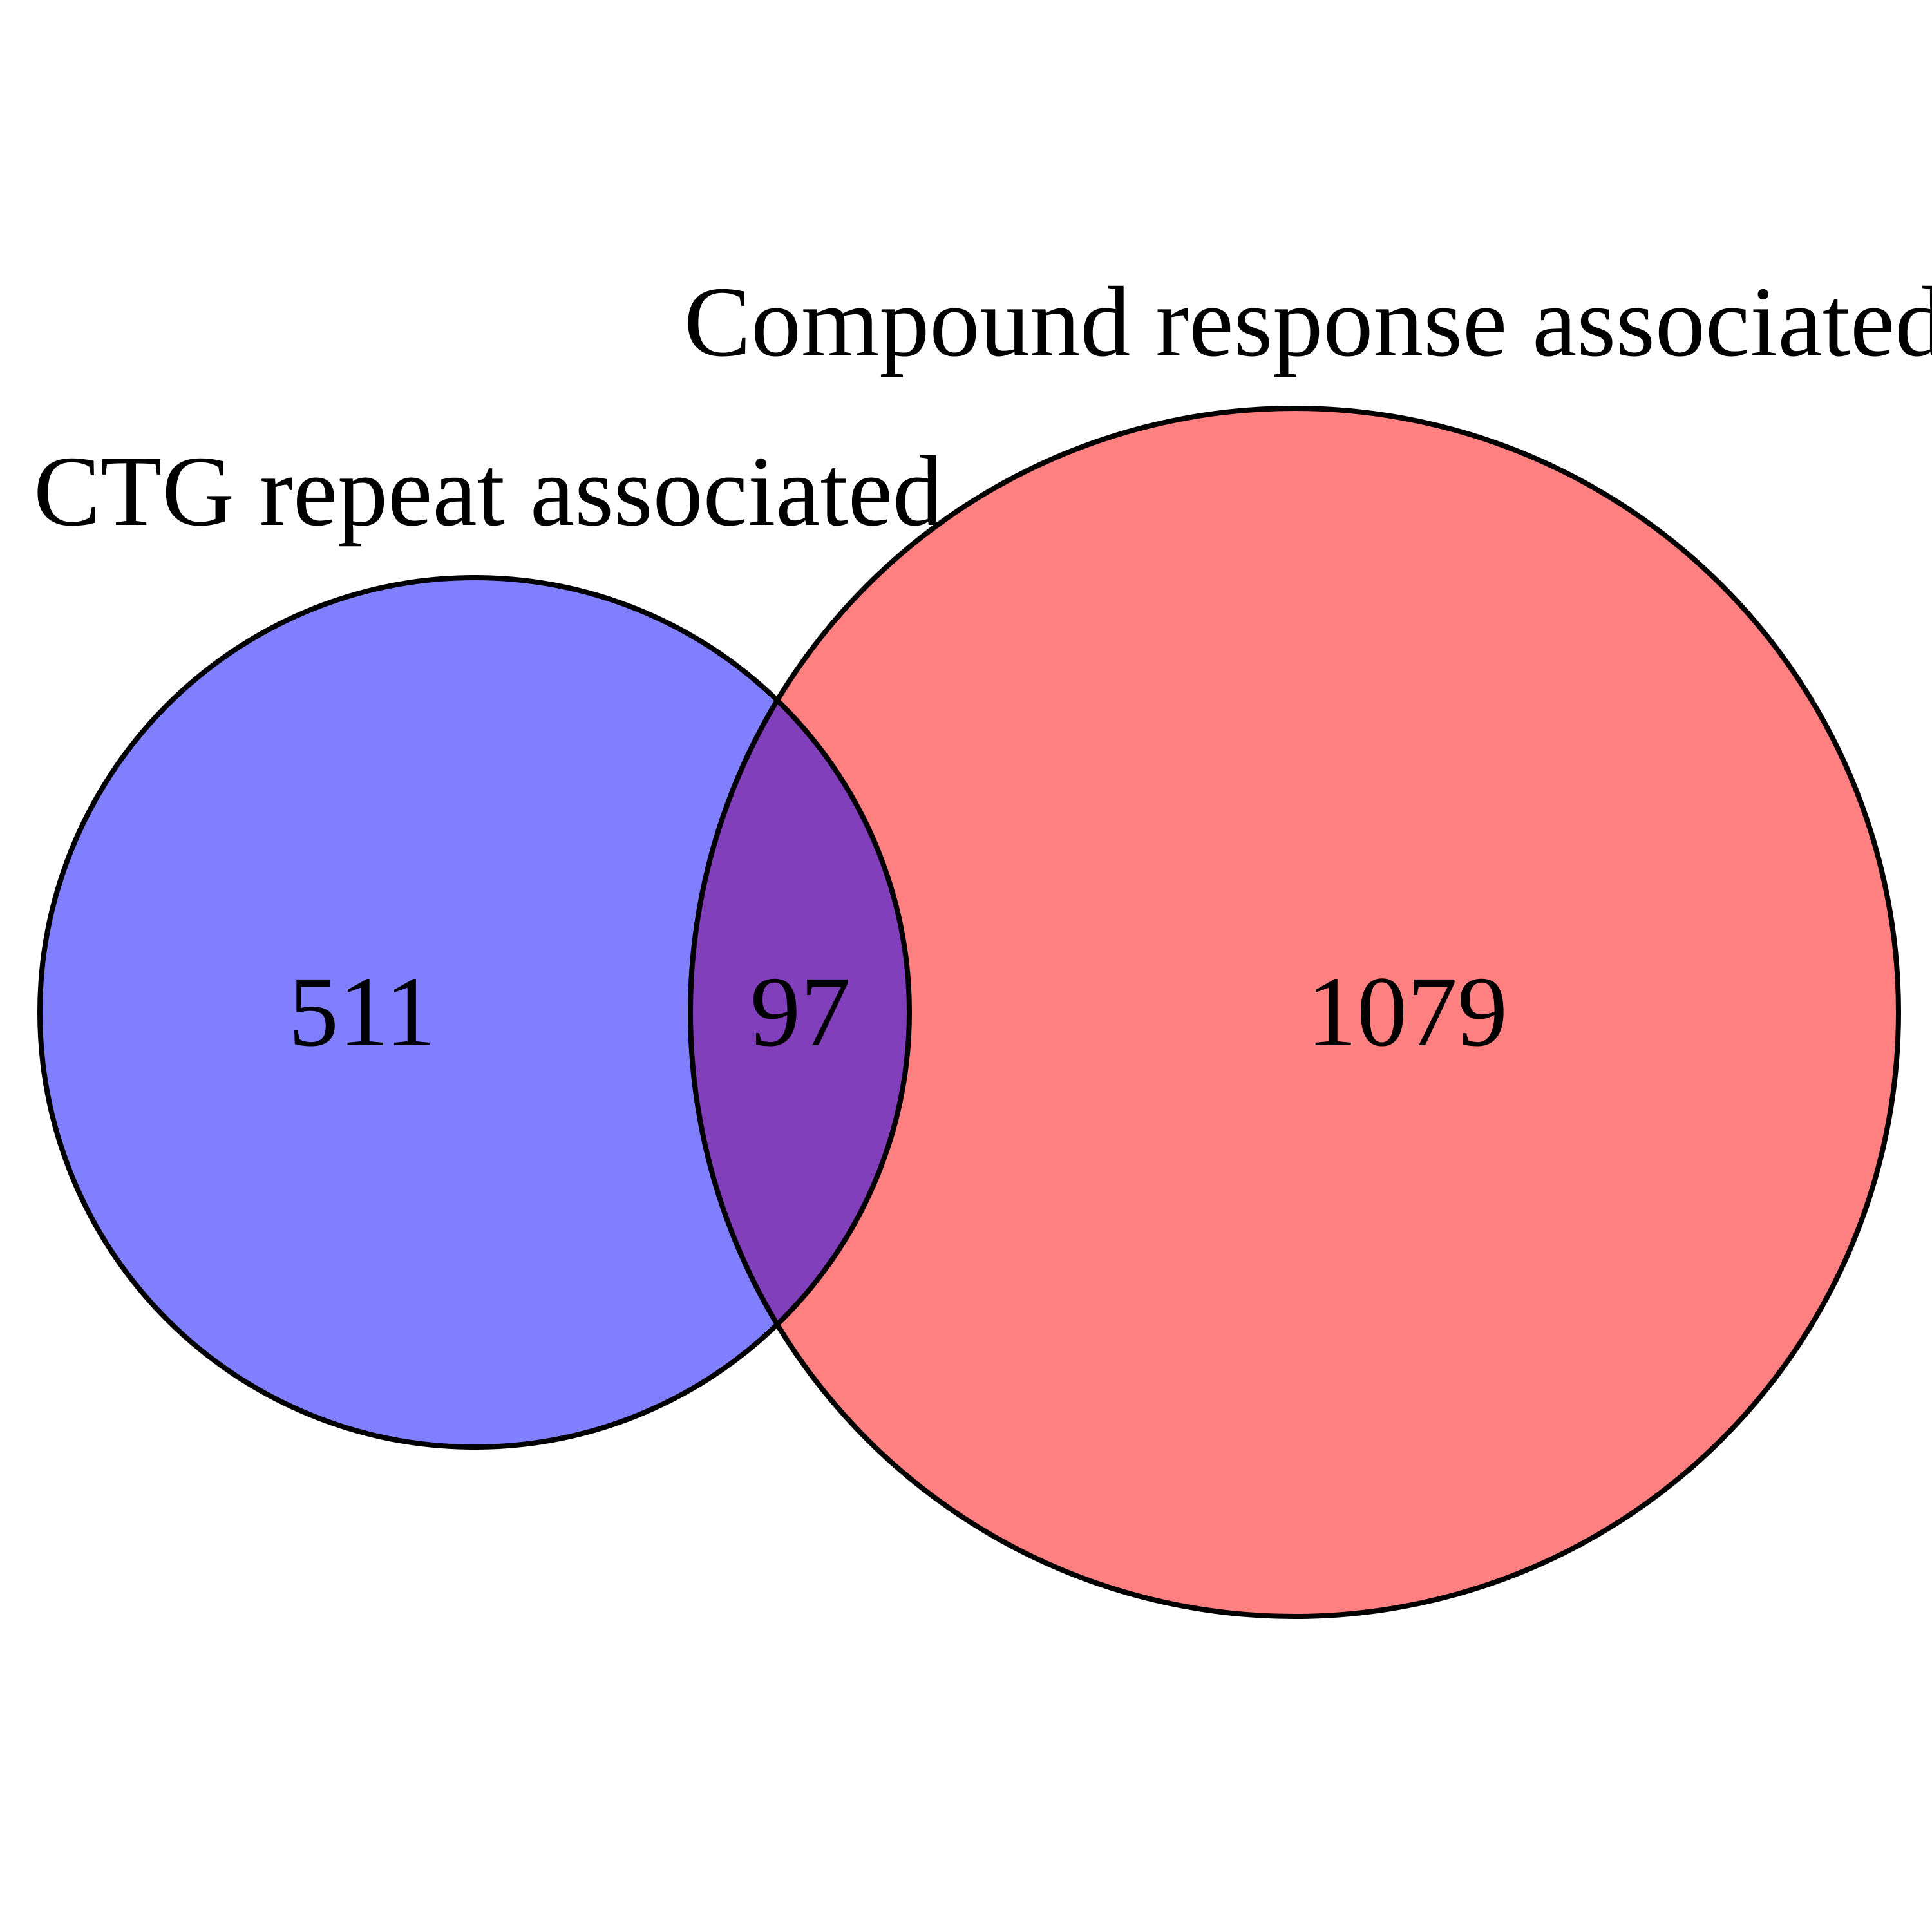 Image resolution: width=1932 pixels, height=1932 pixels. I want to click on left-only-count: 511, so click(362, 1011).